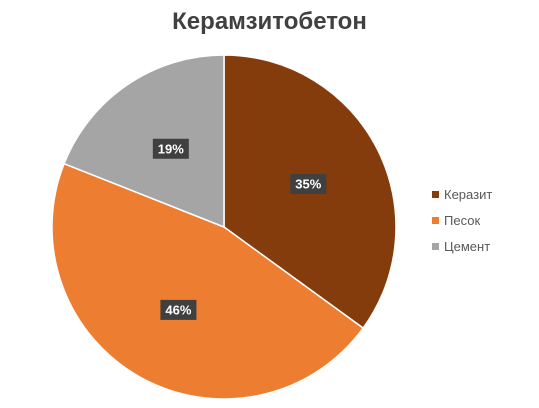  I want to click on legend-label: Песок, so click(462, 220).